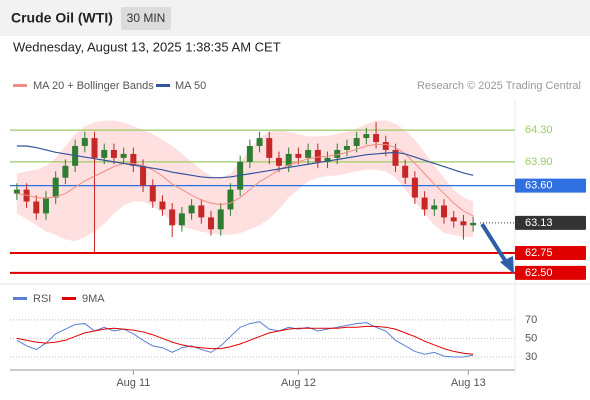 The height and width of the screenshot is (400, 590). I want to click on header-bar, so click(295, 18).